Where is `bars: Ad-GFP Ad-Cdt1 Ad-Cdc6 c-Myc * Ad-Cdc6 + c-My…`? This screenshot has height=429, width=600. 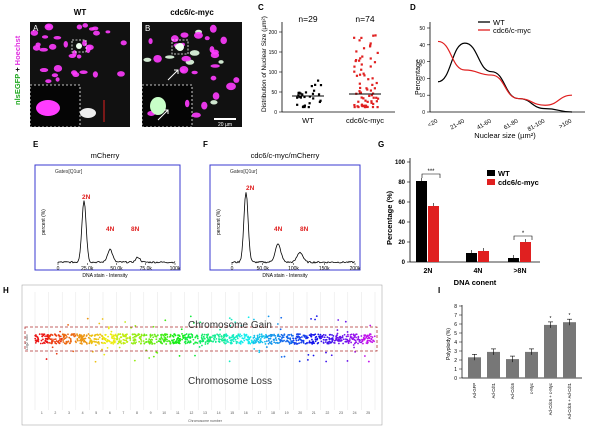 bars: Ad-GFP Ad-Cdt1 Ad-Cdc6 c-Myc * Ad-Cdc6 + c-My… is located at coordinates (522, 366).